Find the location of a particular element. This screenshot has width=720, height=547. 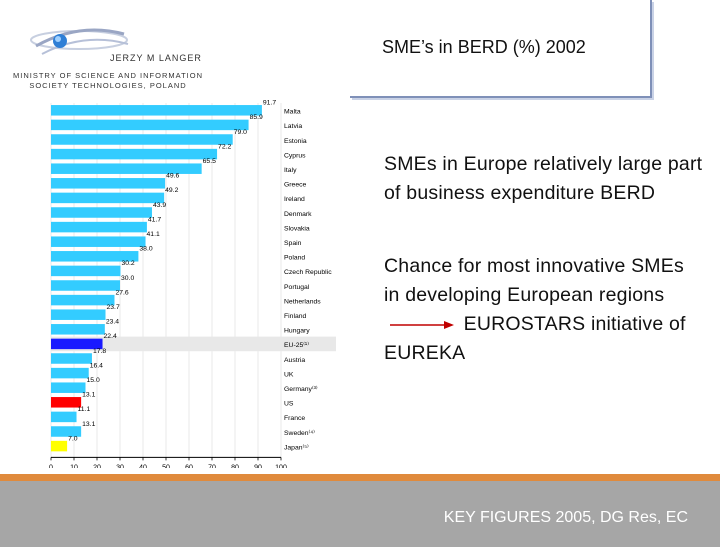

slide-title: SME’s in BERD (%) 2002 is located at coordinates (484, 47).